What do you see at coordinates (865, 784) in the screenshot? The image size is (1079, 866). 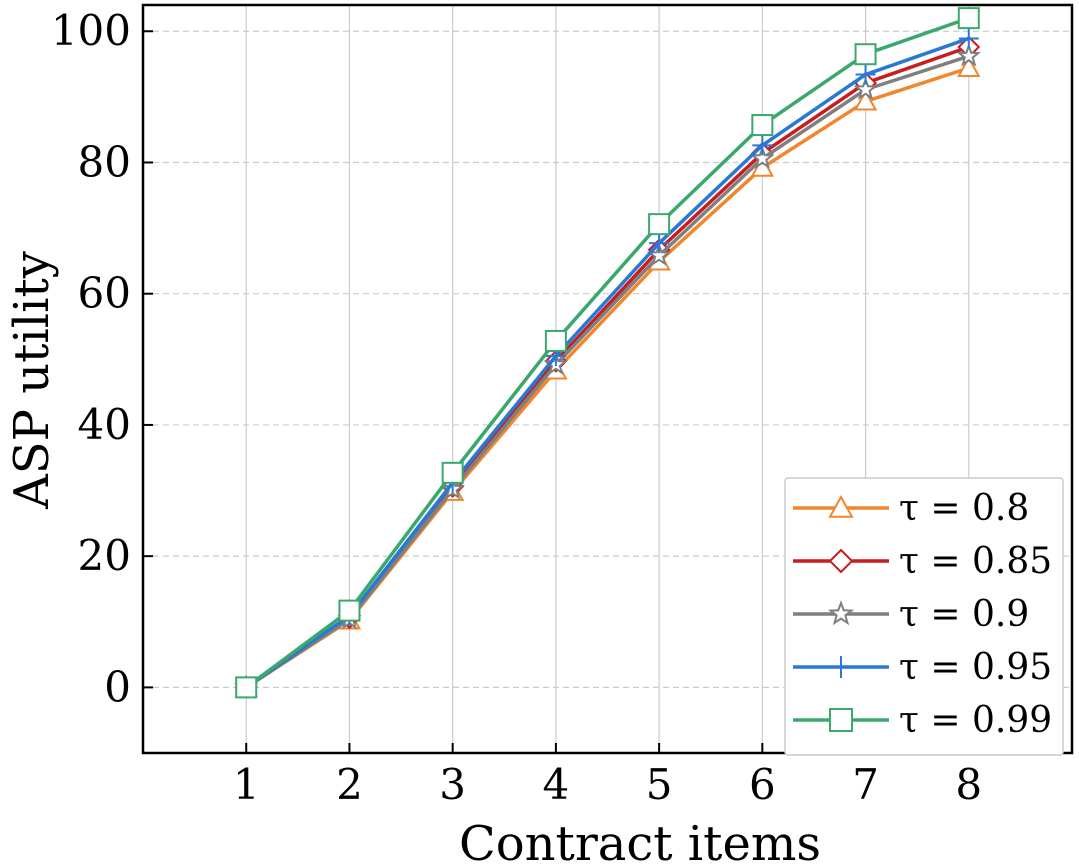 I see `x-tick-label: 7` at bounding box center [865, 784].